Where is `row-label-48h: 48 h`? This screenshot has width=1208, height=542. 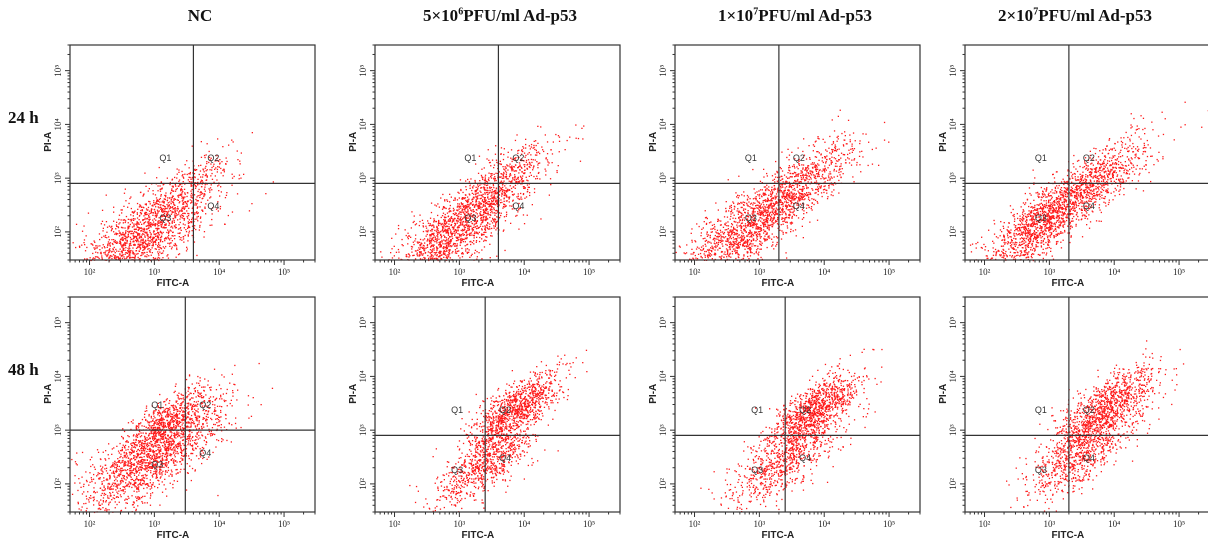
row-label-48h: 48 h is located at coordinates (23, 370).